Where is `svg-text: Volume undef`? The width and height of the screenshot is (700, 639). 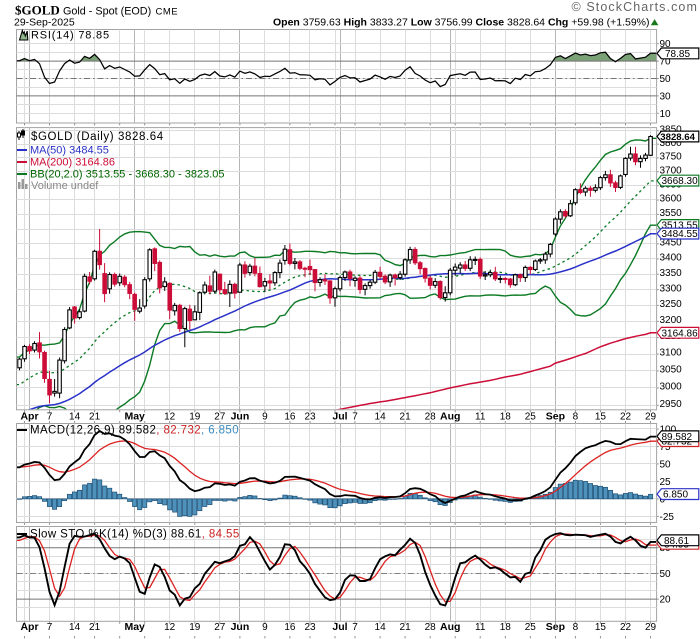 svg-text: Volume undef is located at coordinates (65, 186).